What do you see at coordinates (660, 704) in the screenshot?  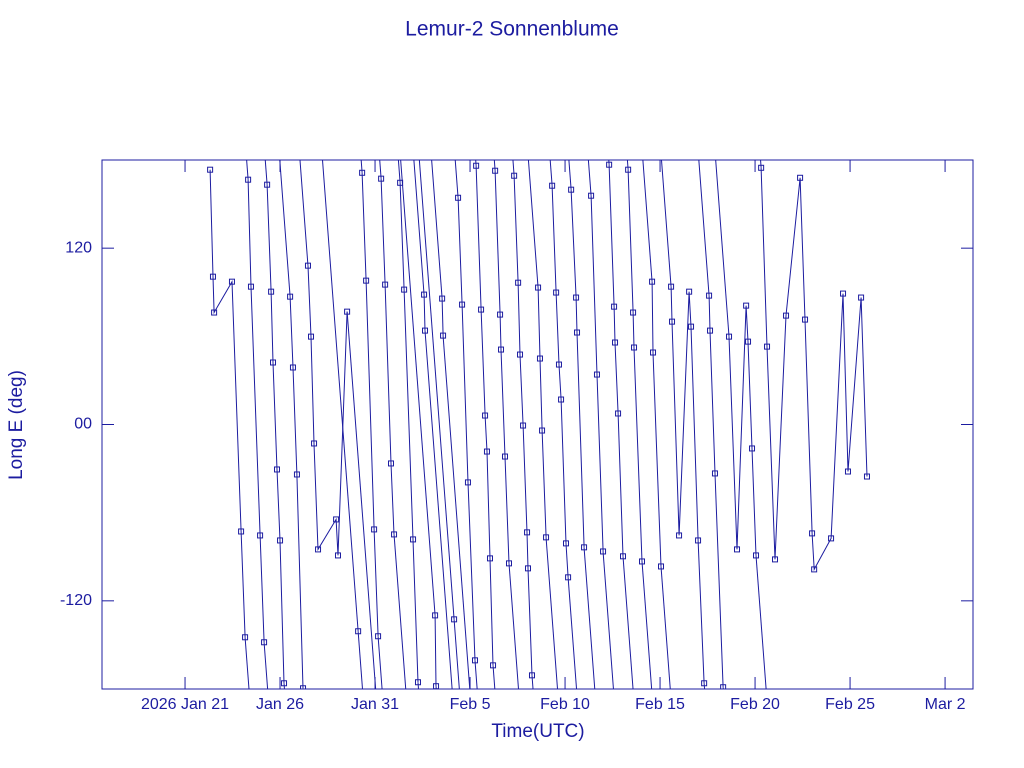 I see `x-tick-label: Feb 15` at bounding box center [660, 704].